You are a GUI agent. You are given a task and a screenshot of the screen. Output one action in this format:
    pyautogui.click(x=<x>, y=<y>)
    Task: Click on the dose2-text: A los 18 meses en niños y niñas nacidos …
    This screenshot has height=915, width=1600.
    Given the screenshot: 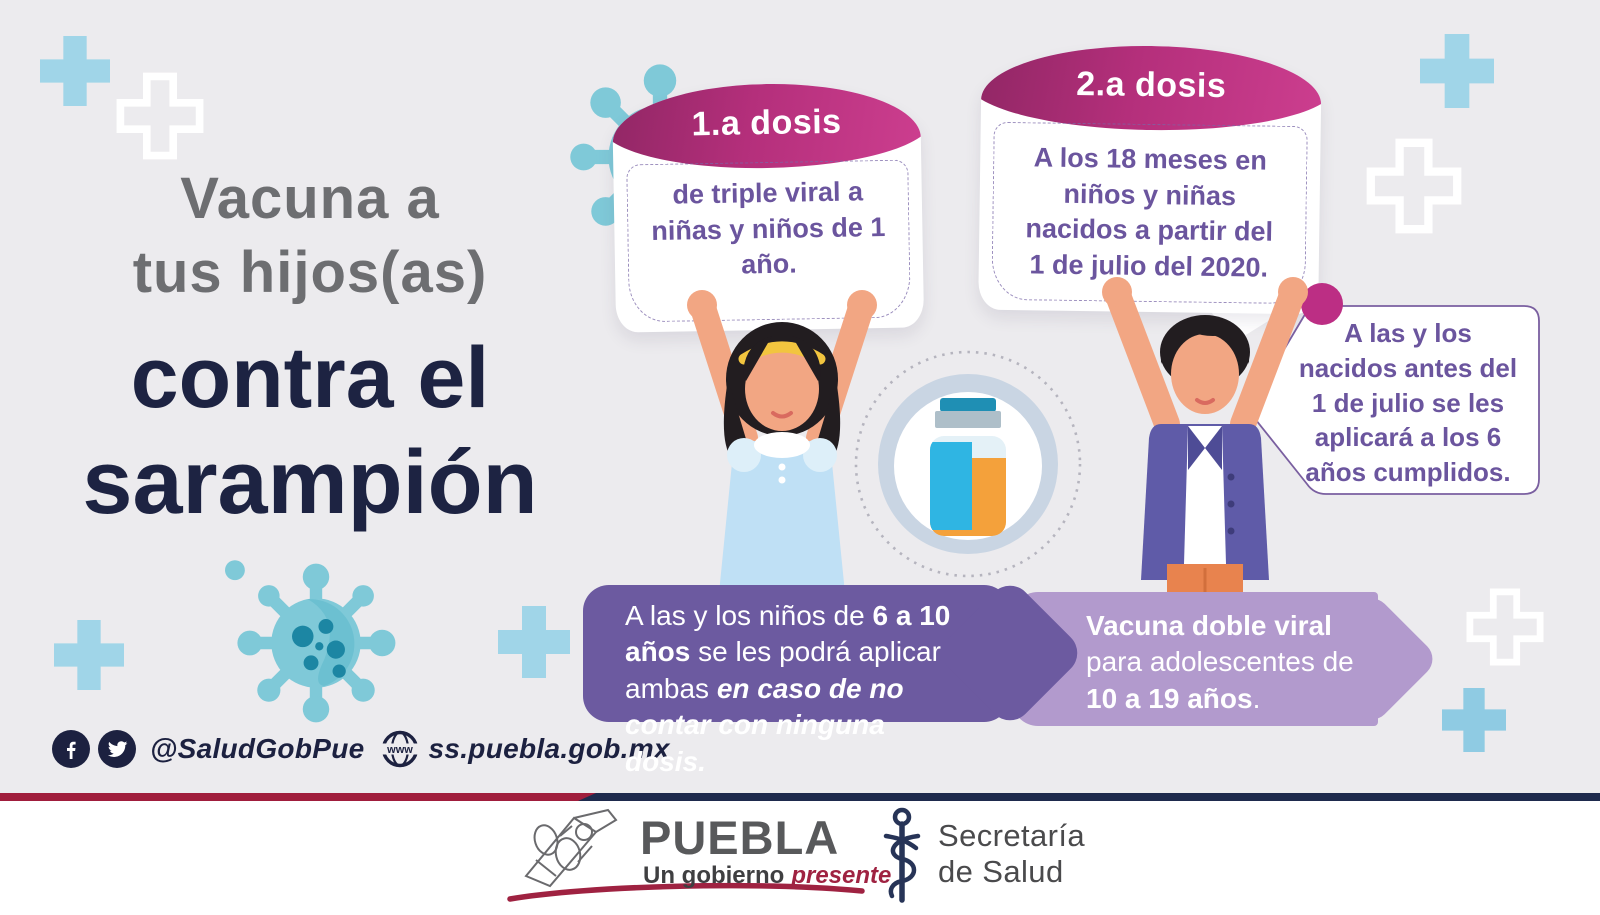 What is the action you would take?
    pyautogui.click(x=1149, y=212)
    